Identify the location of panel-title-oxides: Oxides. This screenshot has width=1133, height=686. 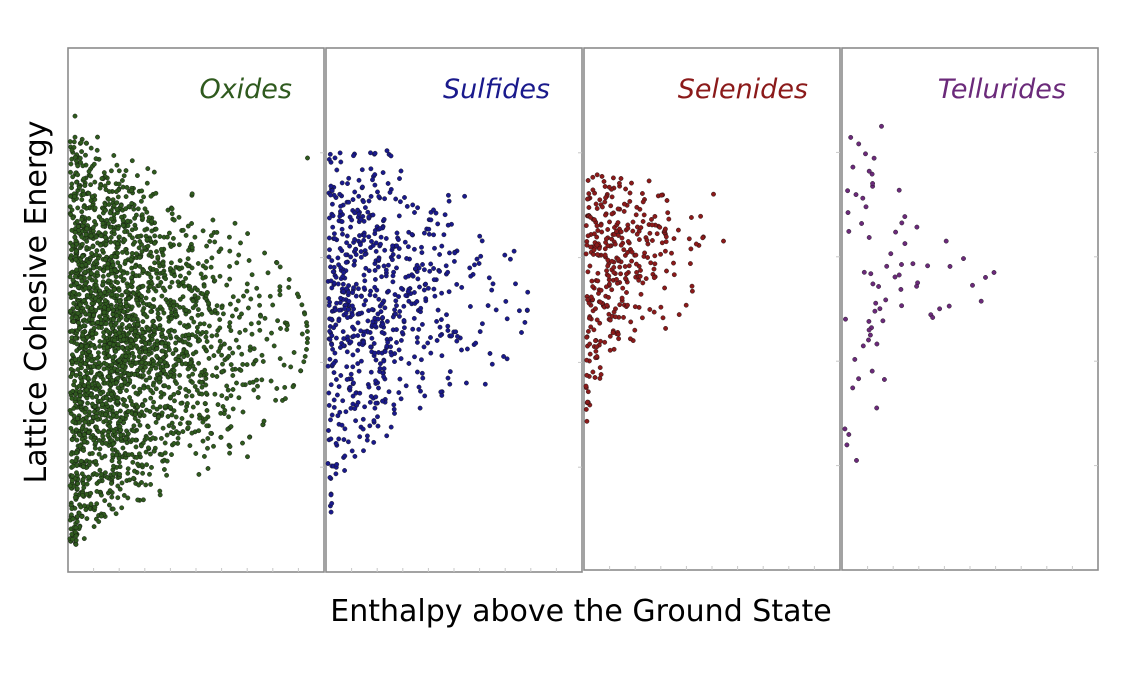
(245, 89).